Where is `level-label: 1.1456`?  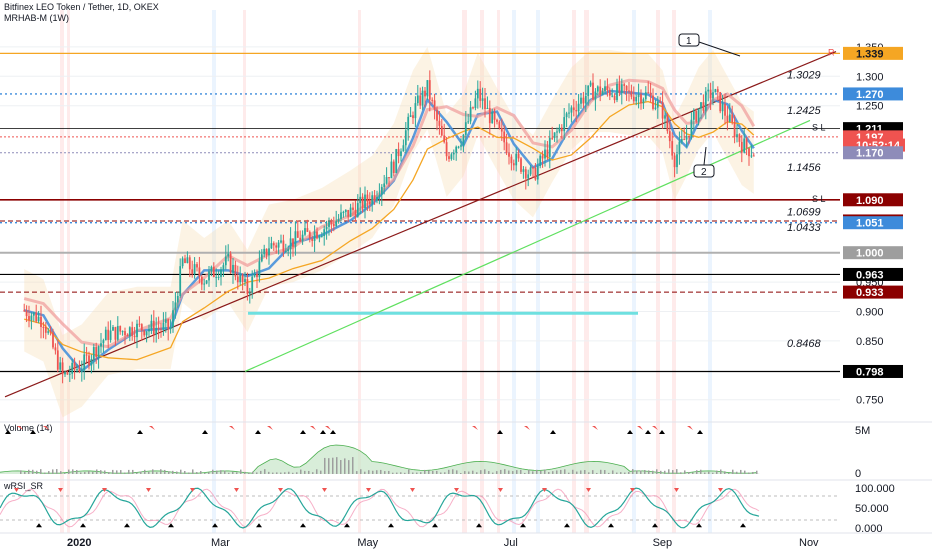
level-label: 1.1456 is located at coordinates (804, 168).